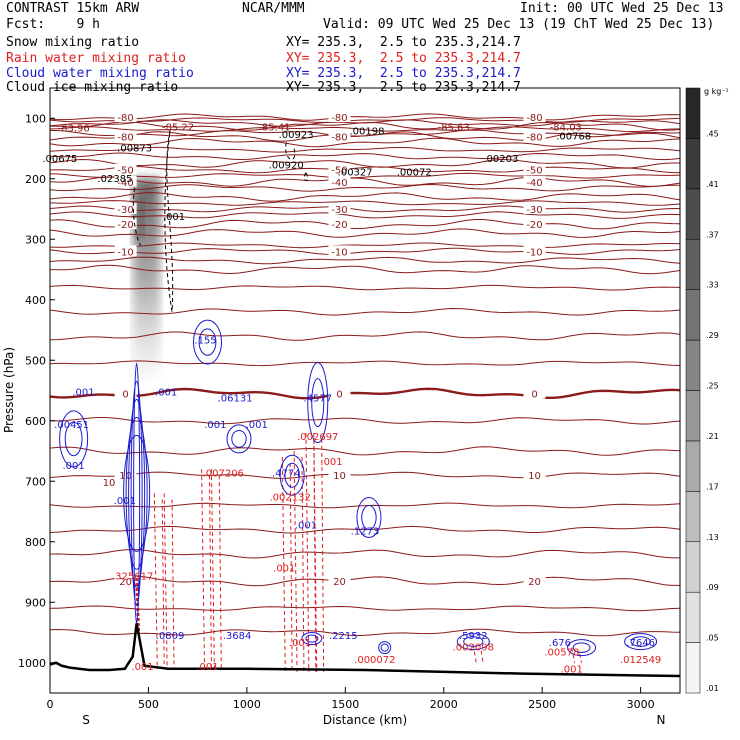 The height and width of the screenshot is (740, 740). I want to click on init-time: Init: 00 UTC Wed 25 Dec 13, so click(622, 8).